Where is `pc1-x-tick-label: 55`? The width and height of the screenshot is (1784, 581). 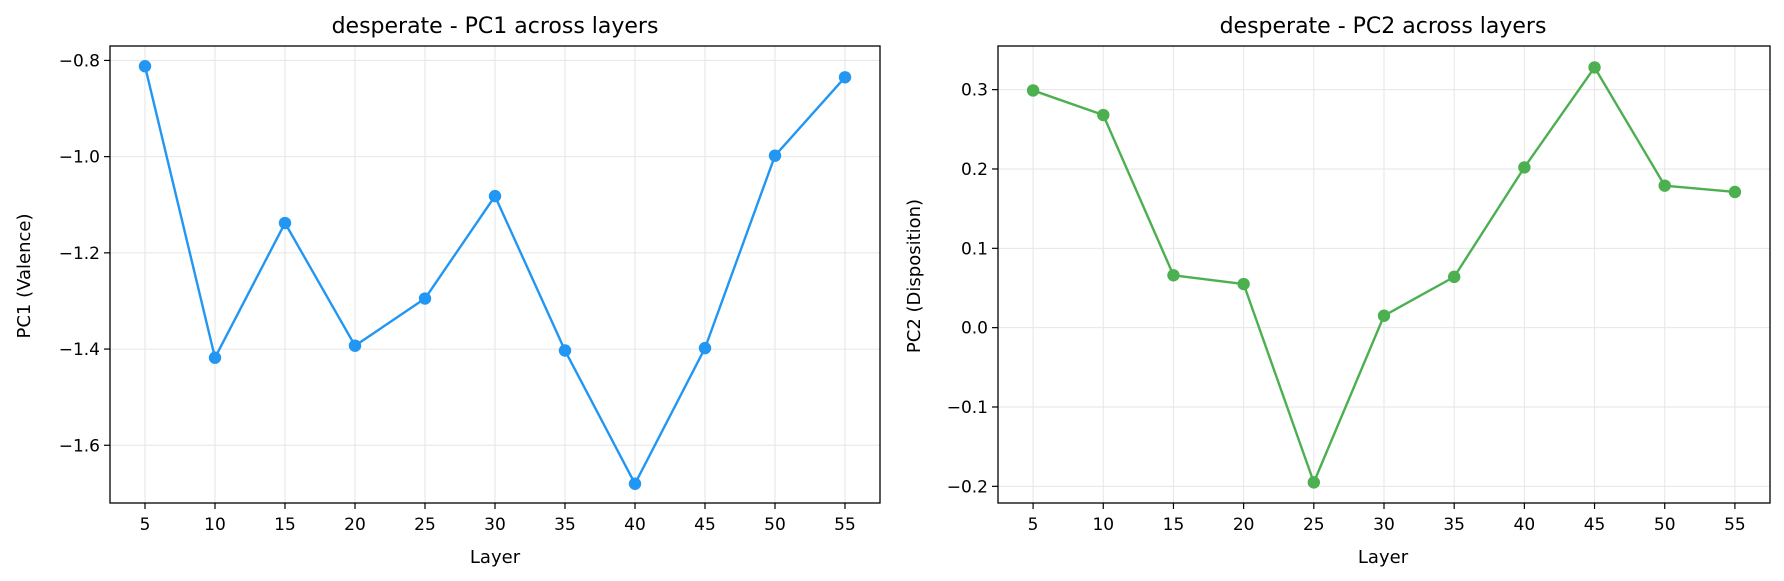
pc1-x-tick-label: 55 is located at coordinates (845, 525).